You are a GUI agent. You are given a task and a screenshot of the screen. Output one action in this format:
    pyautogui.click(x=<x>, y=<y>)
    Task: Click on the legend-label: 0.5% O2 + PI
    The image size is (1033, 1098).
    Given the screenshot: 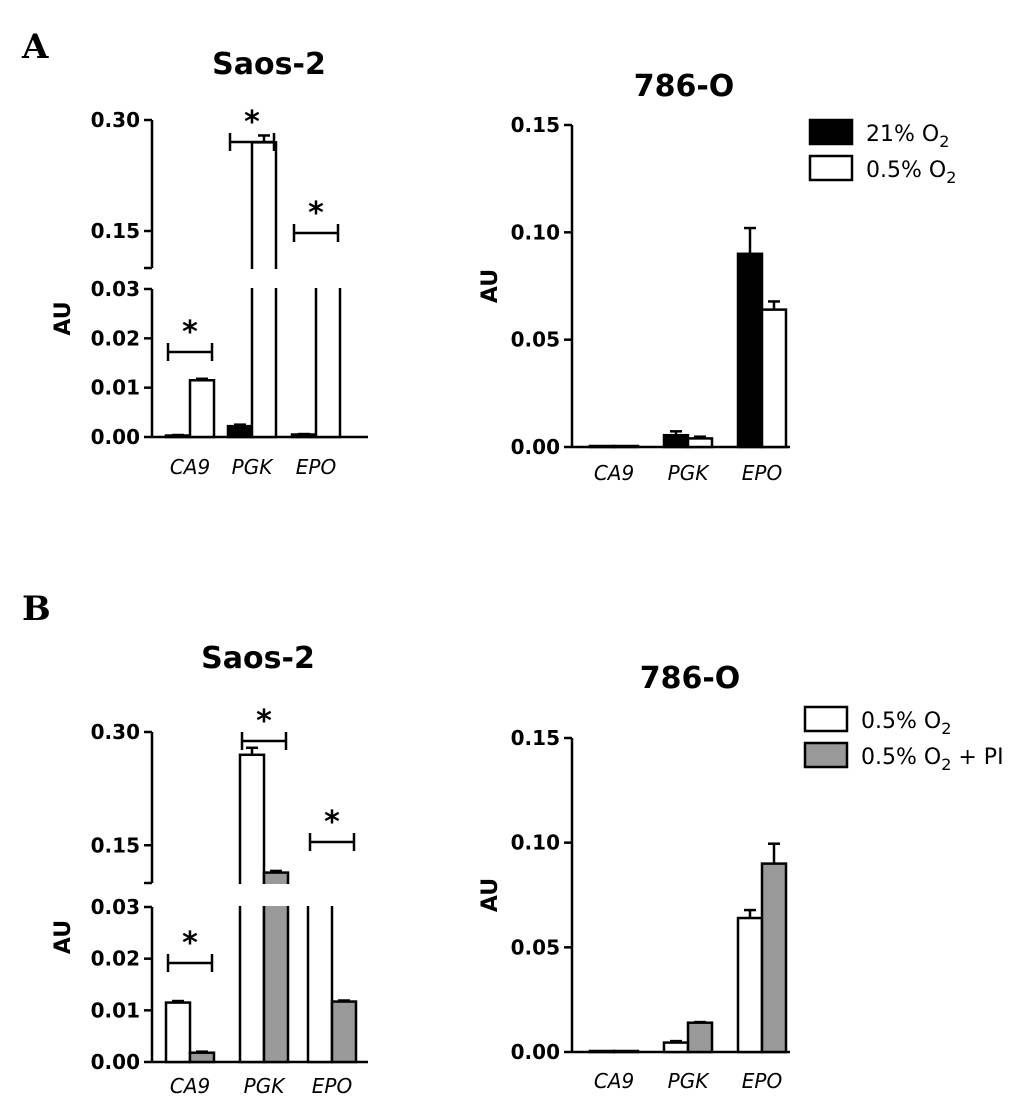 What is the action you would take?
    pyautogui.click(x=932, y=759)
    